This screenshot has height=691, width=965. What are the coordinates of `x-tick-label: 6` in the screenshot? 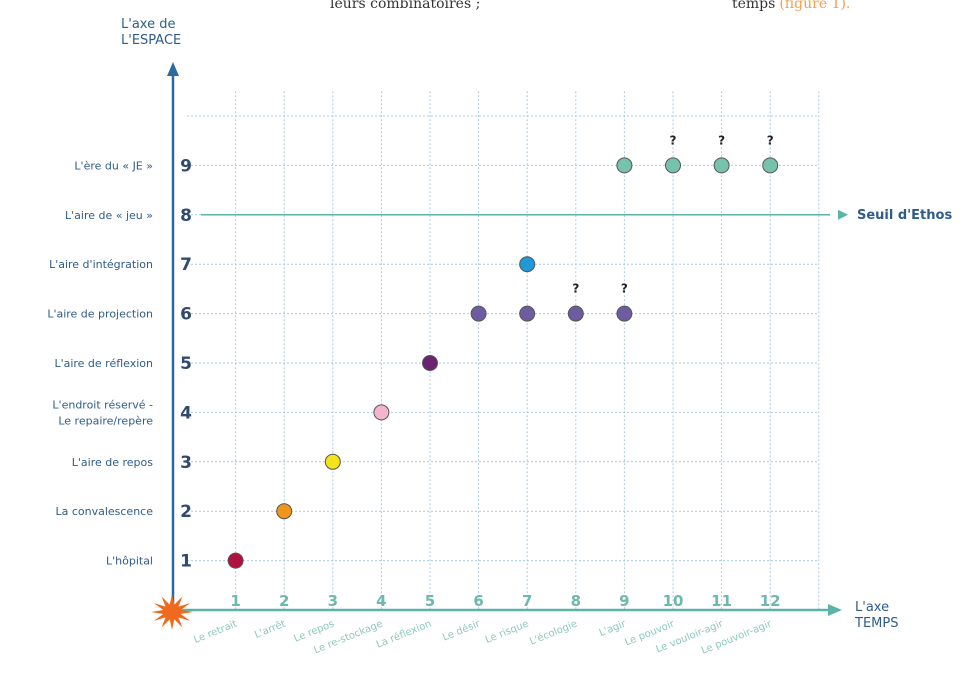 It's located at (478, 601).